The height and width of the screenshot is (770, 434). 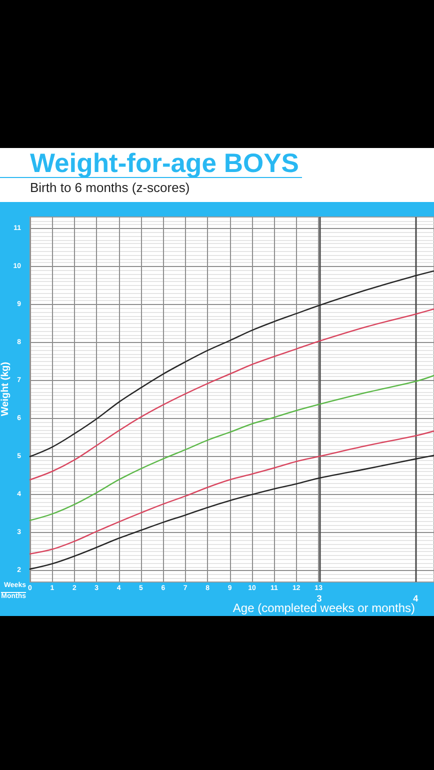 I want to click on y-axis-title: Weight (kg), so click(x=6, y=389).